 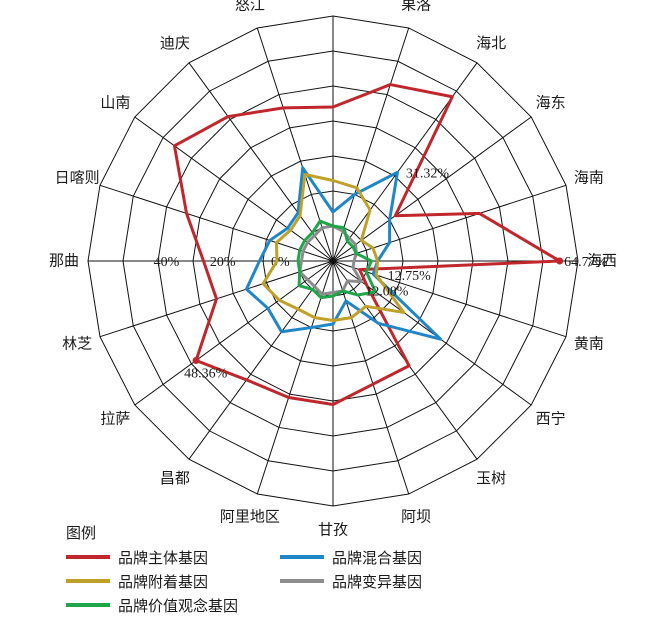 What do you see at coordinates (250, 7) in the screenshot?
I see `category-label: 怒江` at bounding box center [250, 7].